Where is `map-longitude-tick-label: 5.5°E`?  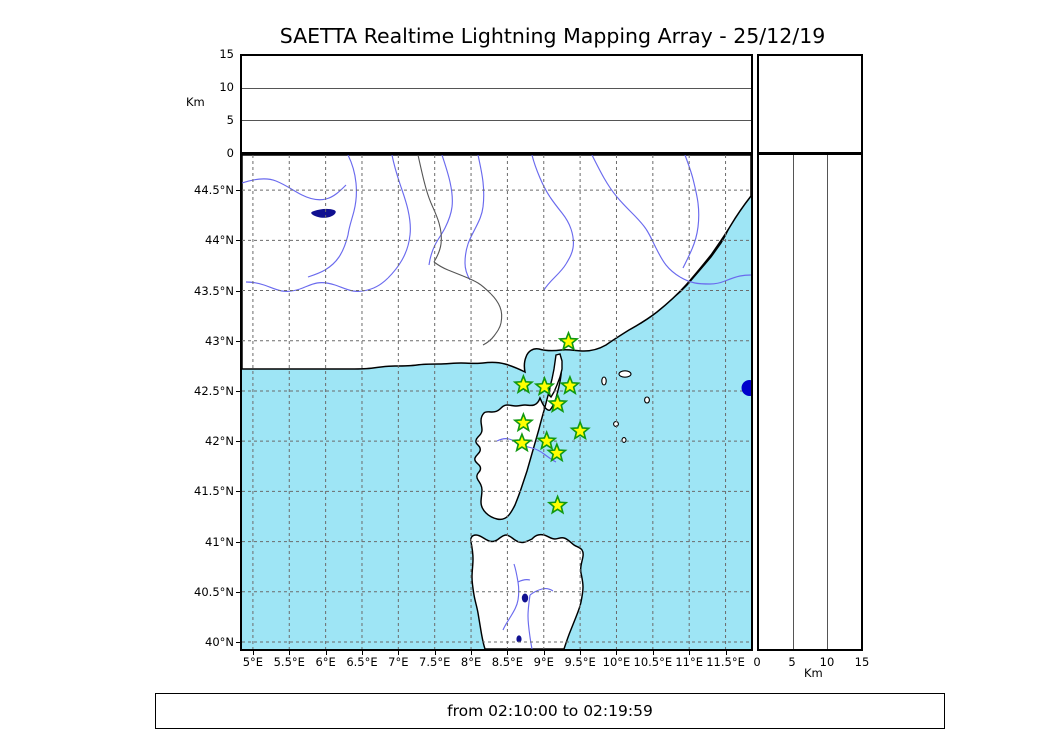
map-longitude-tick-label: 5.5°E is located at coordinates (289, 662).